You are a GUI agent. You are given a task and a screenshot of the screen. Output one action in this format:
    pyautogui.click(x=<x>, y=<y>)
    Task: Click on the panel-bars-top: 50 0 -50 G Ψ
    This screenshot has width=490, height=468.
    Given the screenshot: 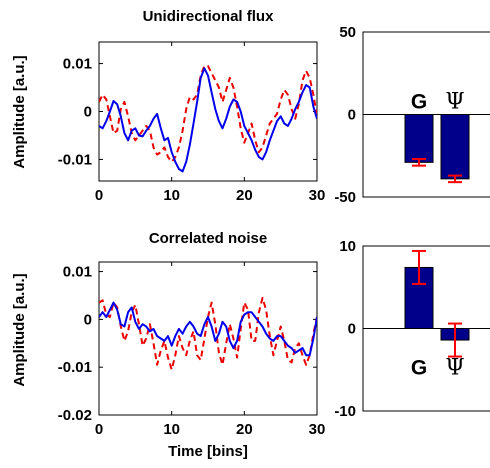 What is the action you would take?
    pyautogui.click(x=412, y=115)
    